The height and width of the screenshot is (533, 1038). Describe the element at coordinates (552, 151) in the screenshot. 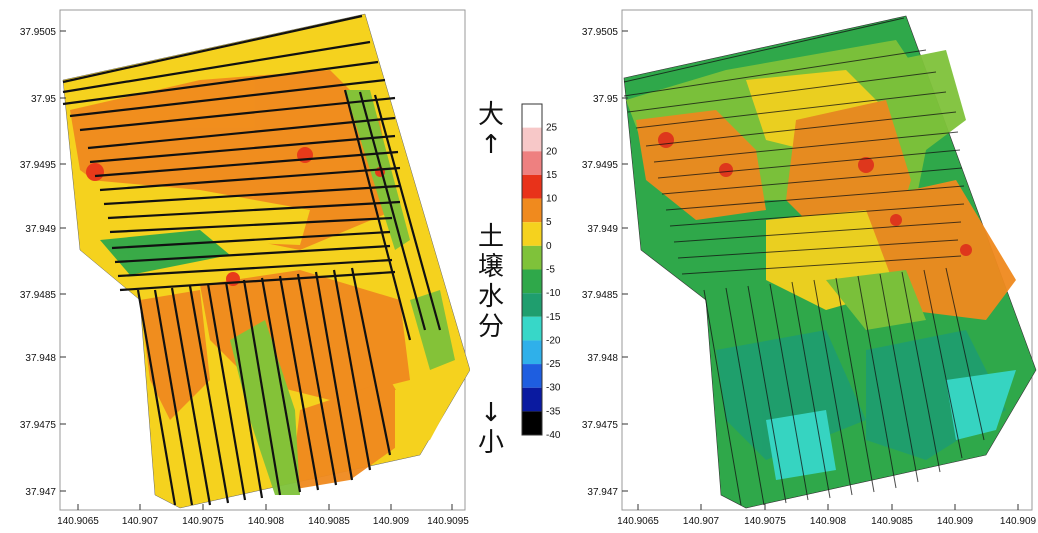

I see `color-scale-label: 20` at that location.